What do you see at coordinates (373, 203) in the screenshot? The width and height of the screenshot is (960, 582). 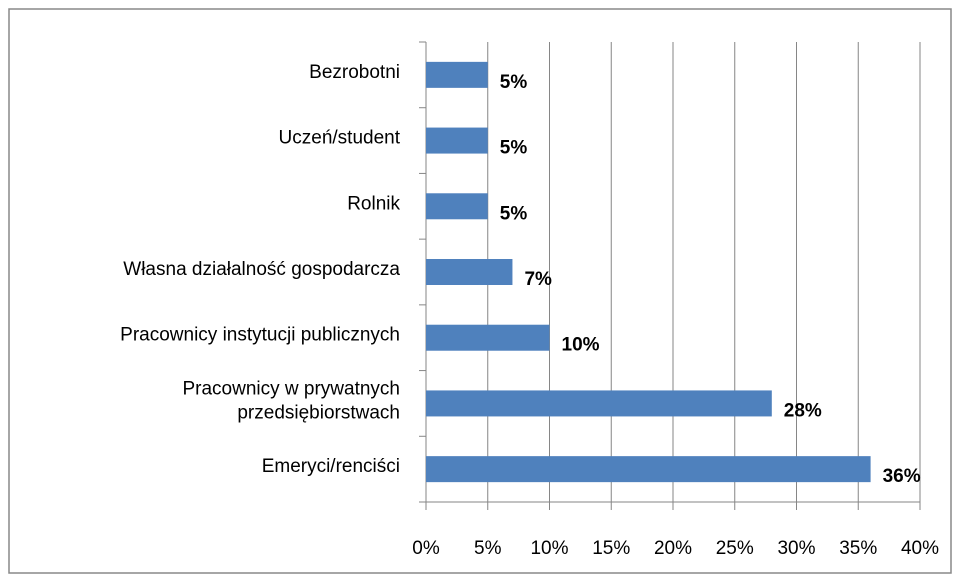 I see `y-tick-label: Rolnik` at bounding box center [373, 203].